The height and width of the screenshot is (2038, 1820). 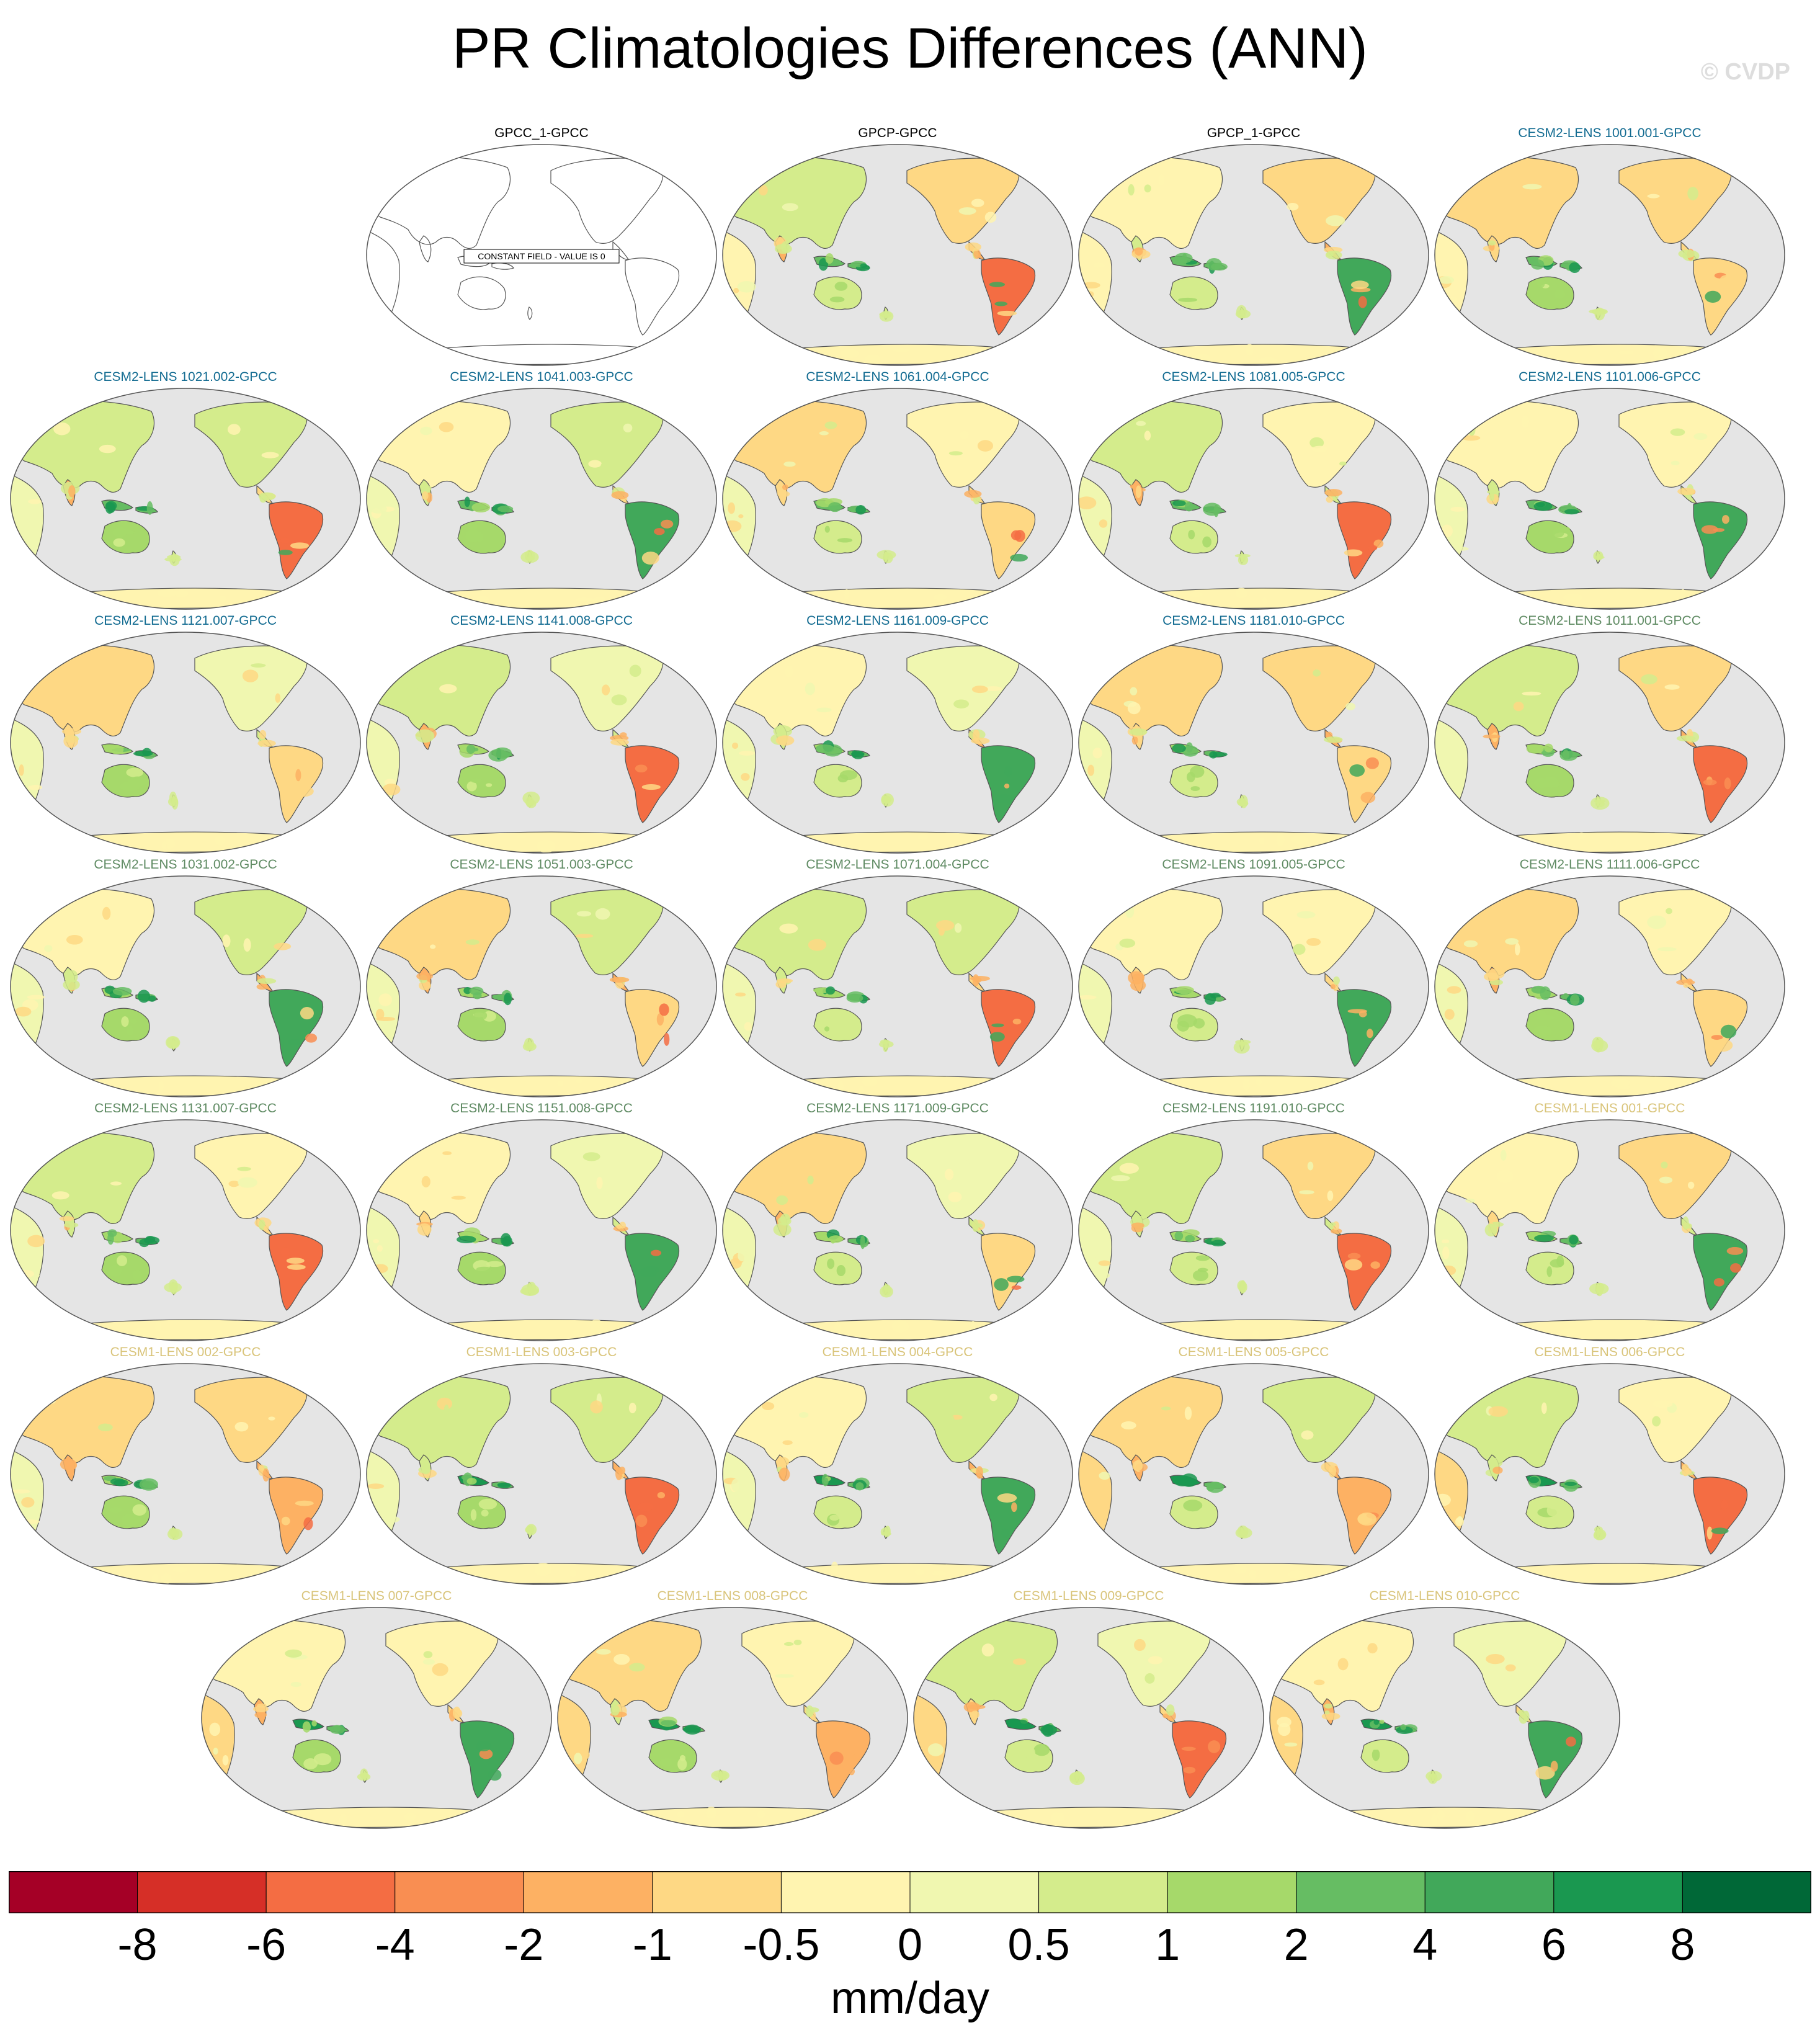 I want to click on panel-title: CESM2-LENS 1141.008-GPCC, so click(x=541, y=621).